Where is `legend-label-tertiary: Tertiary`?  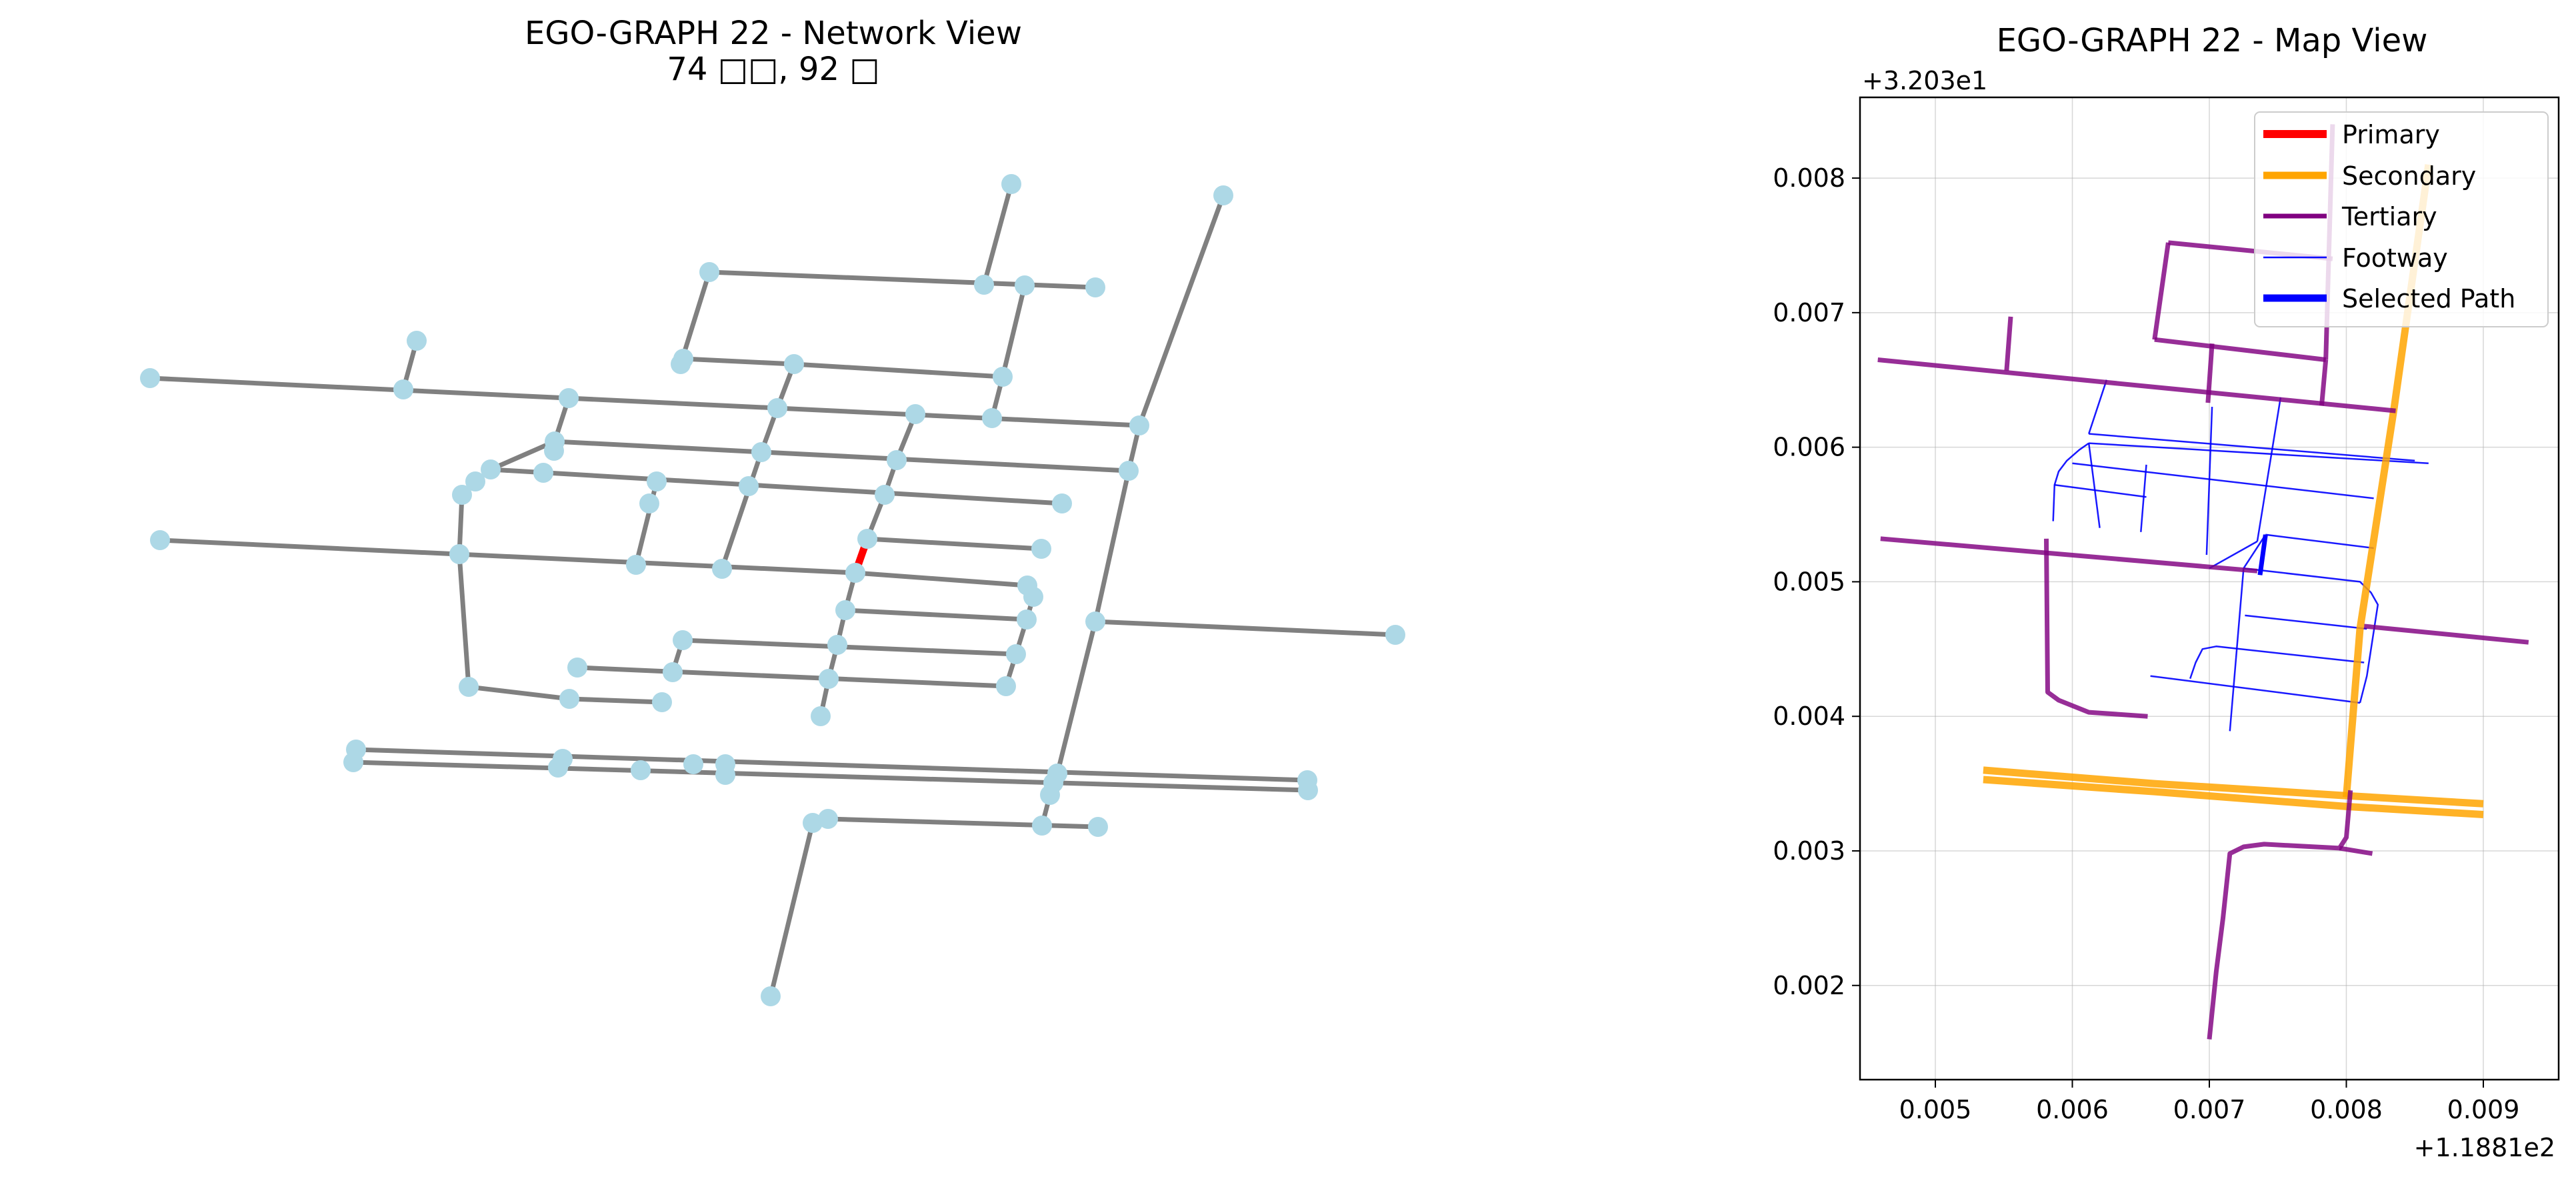
legend-label-tertiary: Tertiary is located at coordinates (2389, 216).